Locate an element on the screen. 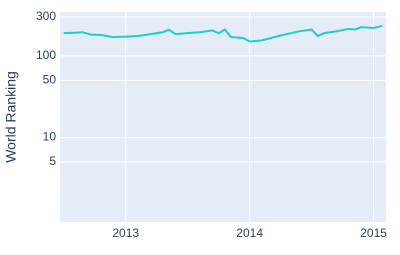 The height and width of the screenshot is (255, 400). x-tick-label: 2014 is located at coordinates (249, 233).